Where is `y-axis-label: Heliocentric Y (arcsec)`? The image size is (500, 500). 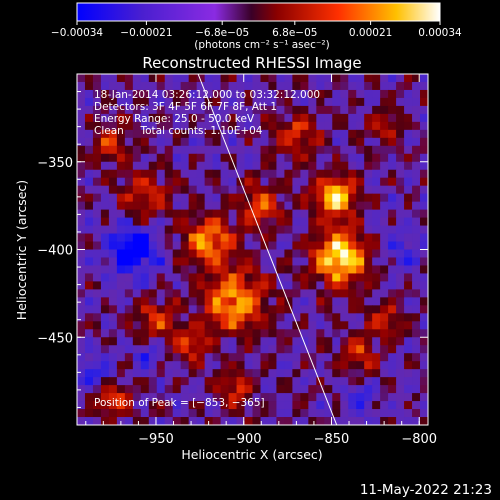
y-axis-label: Heliocentric Y (arcsec) is located at coordinates (21, 250).